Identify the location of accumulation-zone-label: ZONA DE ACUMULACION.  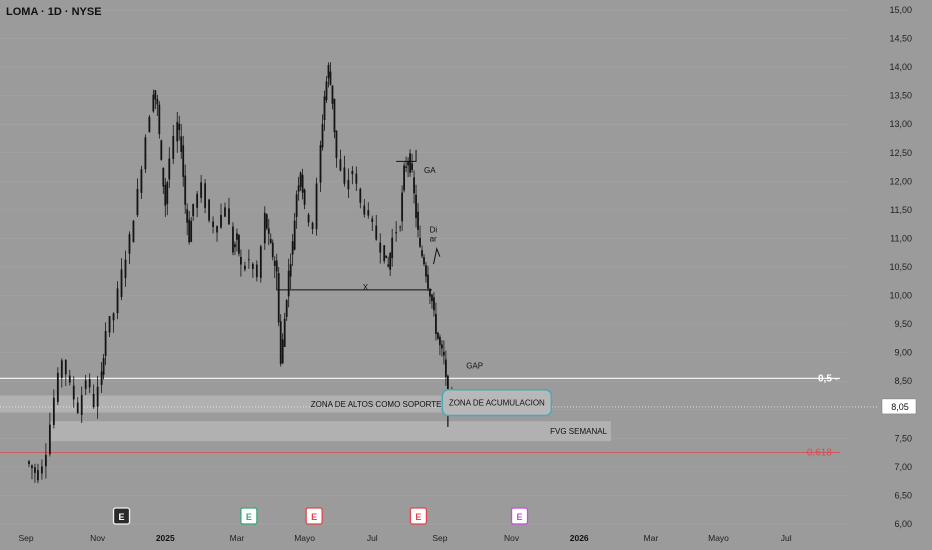
(497, 403).